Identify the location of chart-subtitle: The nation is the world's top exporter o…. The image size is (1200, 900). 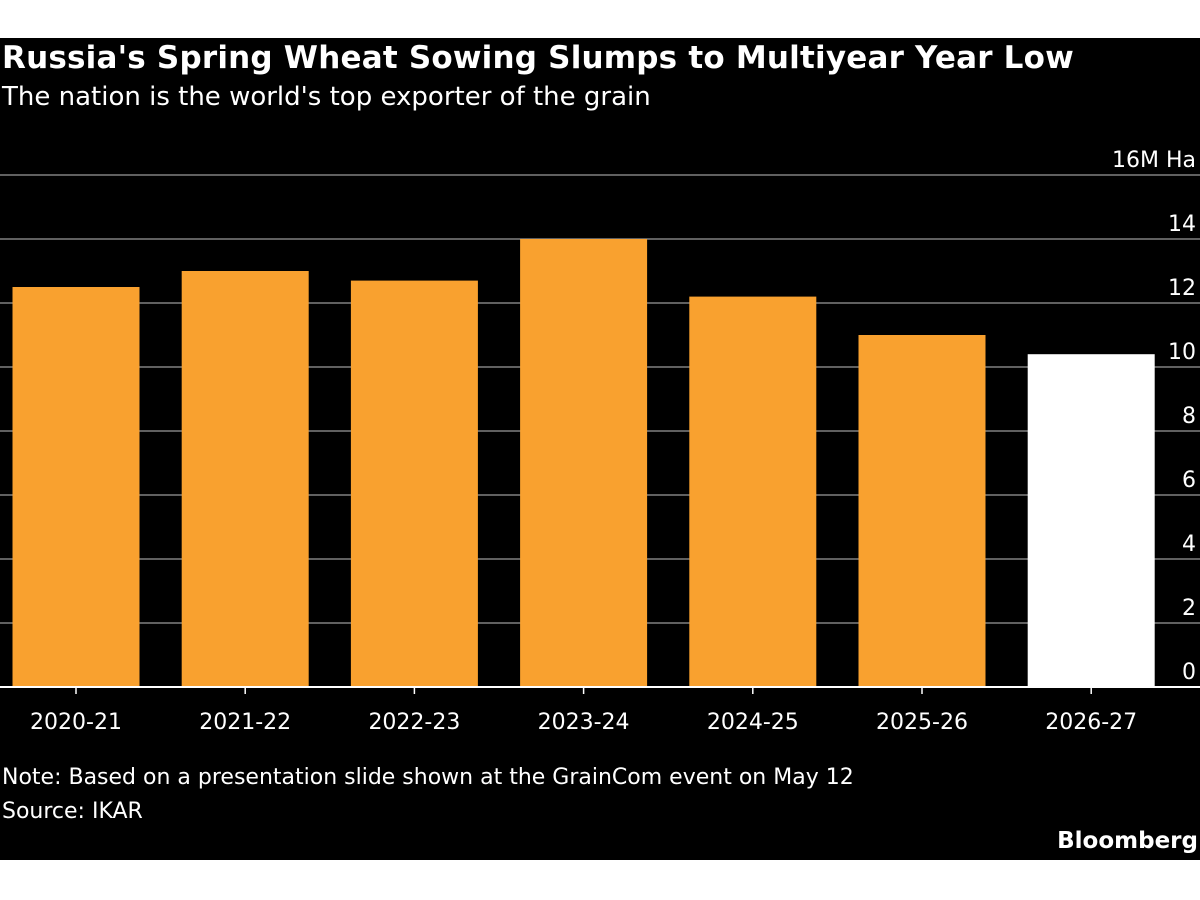
(326, 97).